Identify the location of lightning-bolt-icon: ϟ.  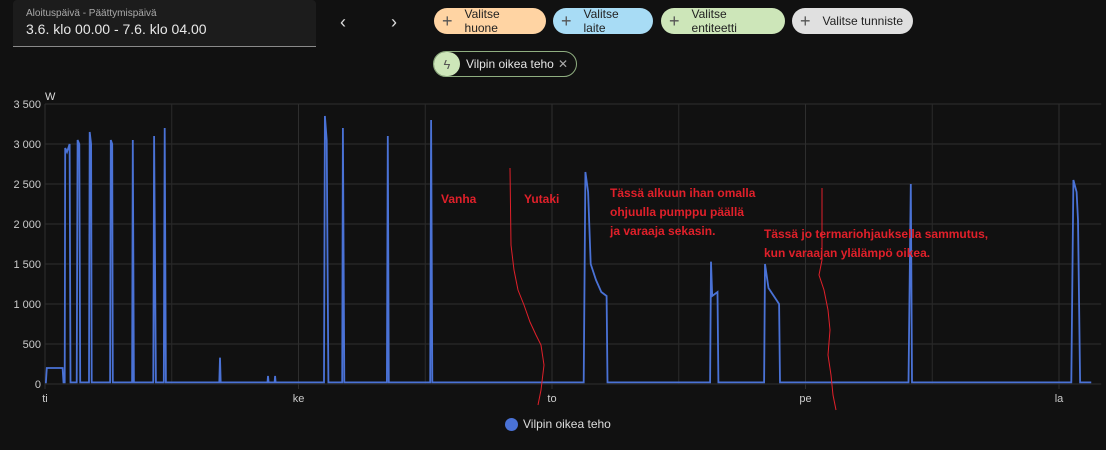
(447, 64).